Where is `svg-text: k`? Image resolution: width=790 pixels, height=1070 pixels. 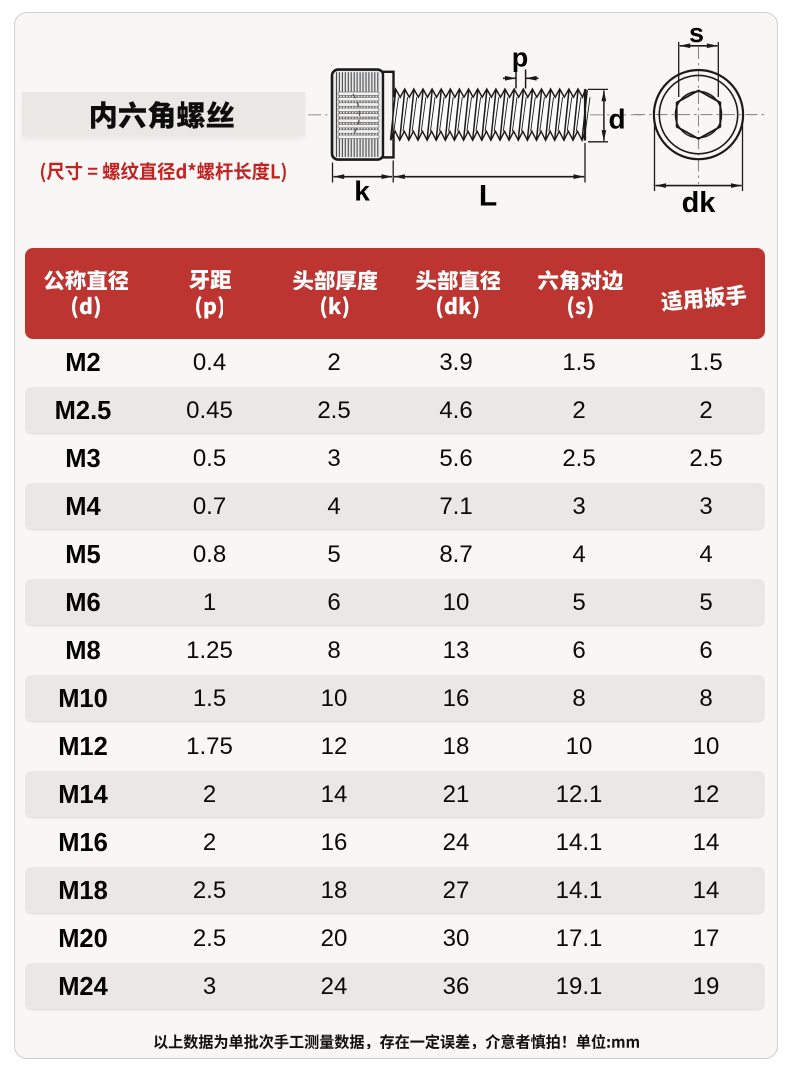
svg-text: k is located at coordinates (362, 191).